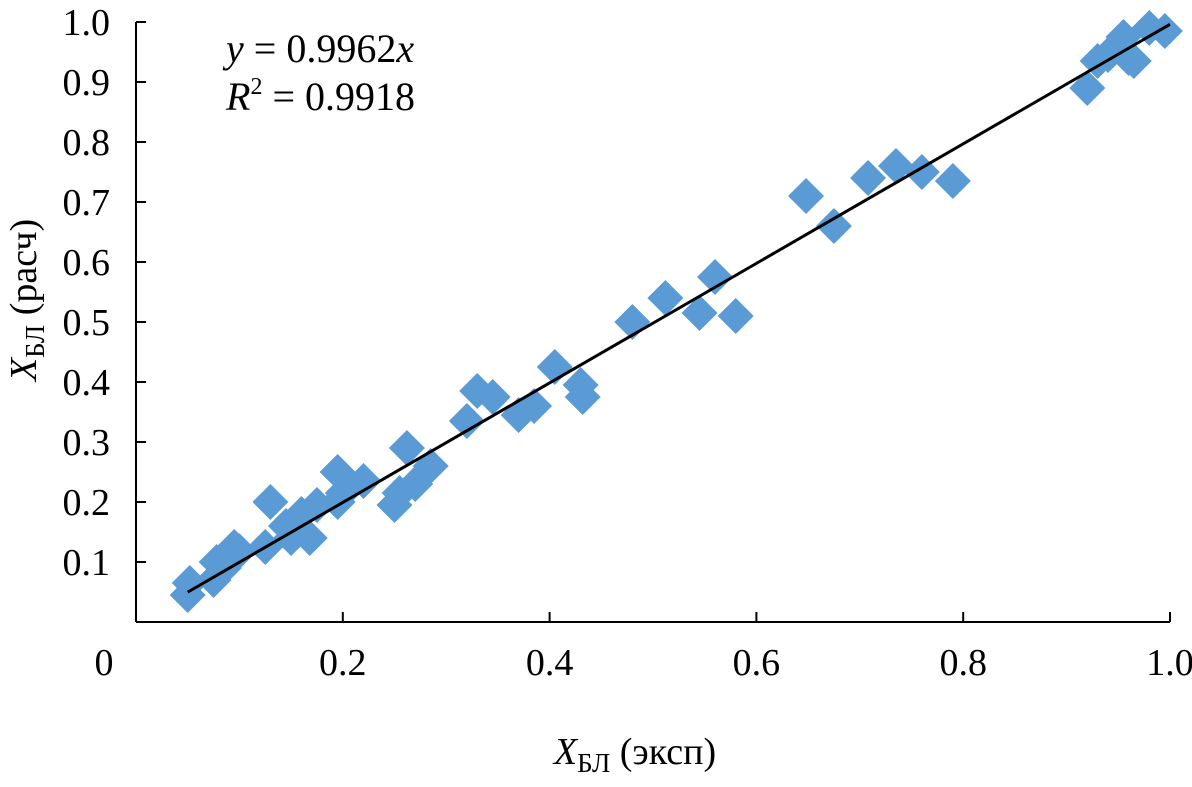 Image resolution: width=1192 pixels, height=787 pixels. What do you see at coordinates (256, 87) in the screenshot?
I see `r2-superscript: 2` at bounding box center [256, 87].